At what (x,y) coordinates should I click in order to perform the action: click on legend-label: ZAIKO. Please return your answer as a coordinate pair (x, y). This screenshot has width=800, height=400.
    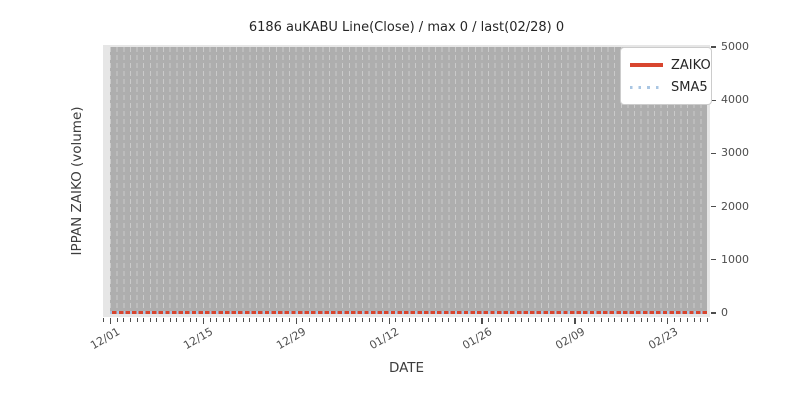
    Looking at the image, I should click on (691, 65).